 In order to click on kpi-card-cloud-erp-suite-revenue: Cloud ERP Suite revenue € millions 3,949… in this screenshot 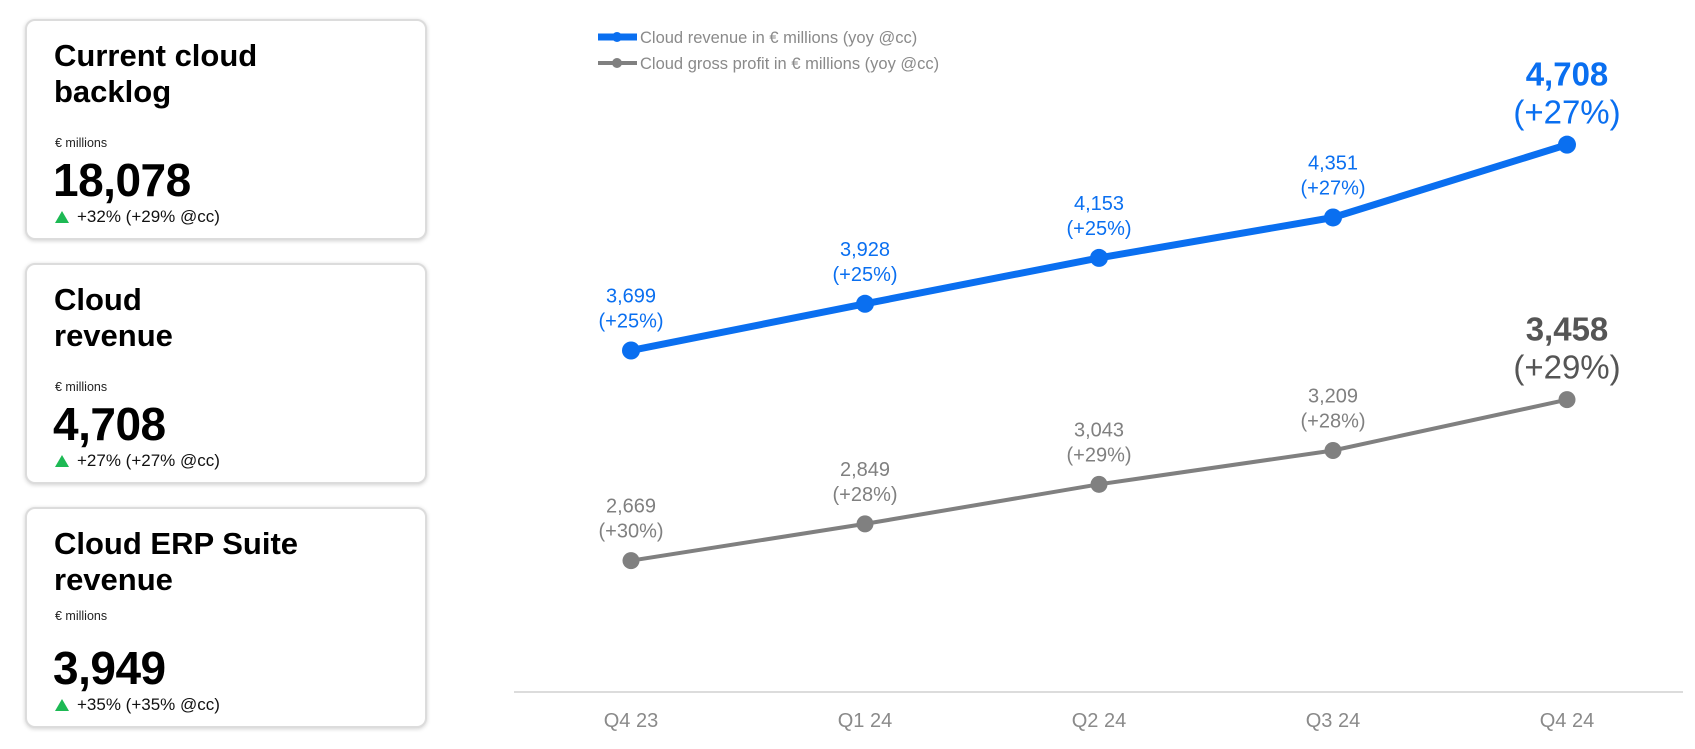, I will do `click(226, 617)`.